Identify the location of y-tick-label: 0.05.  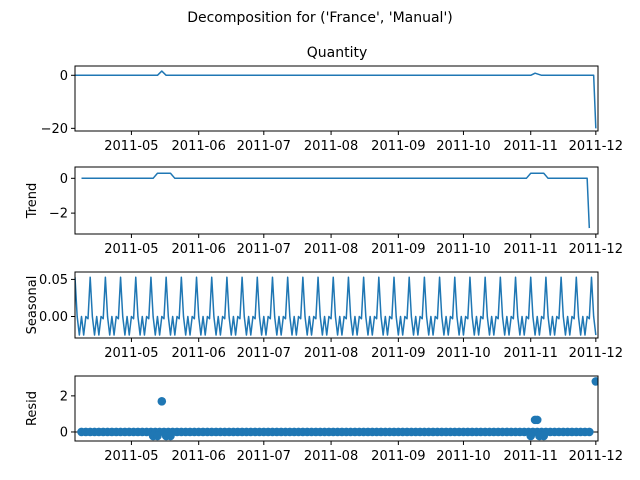
(53, 280).